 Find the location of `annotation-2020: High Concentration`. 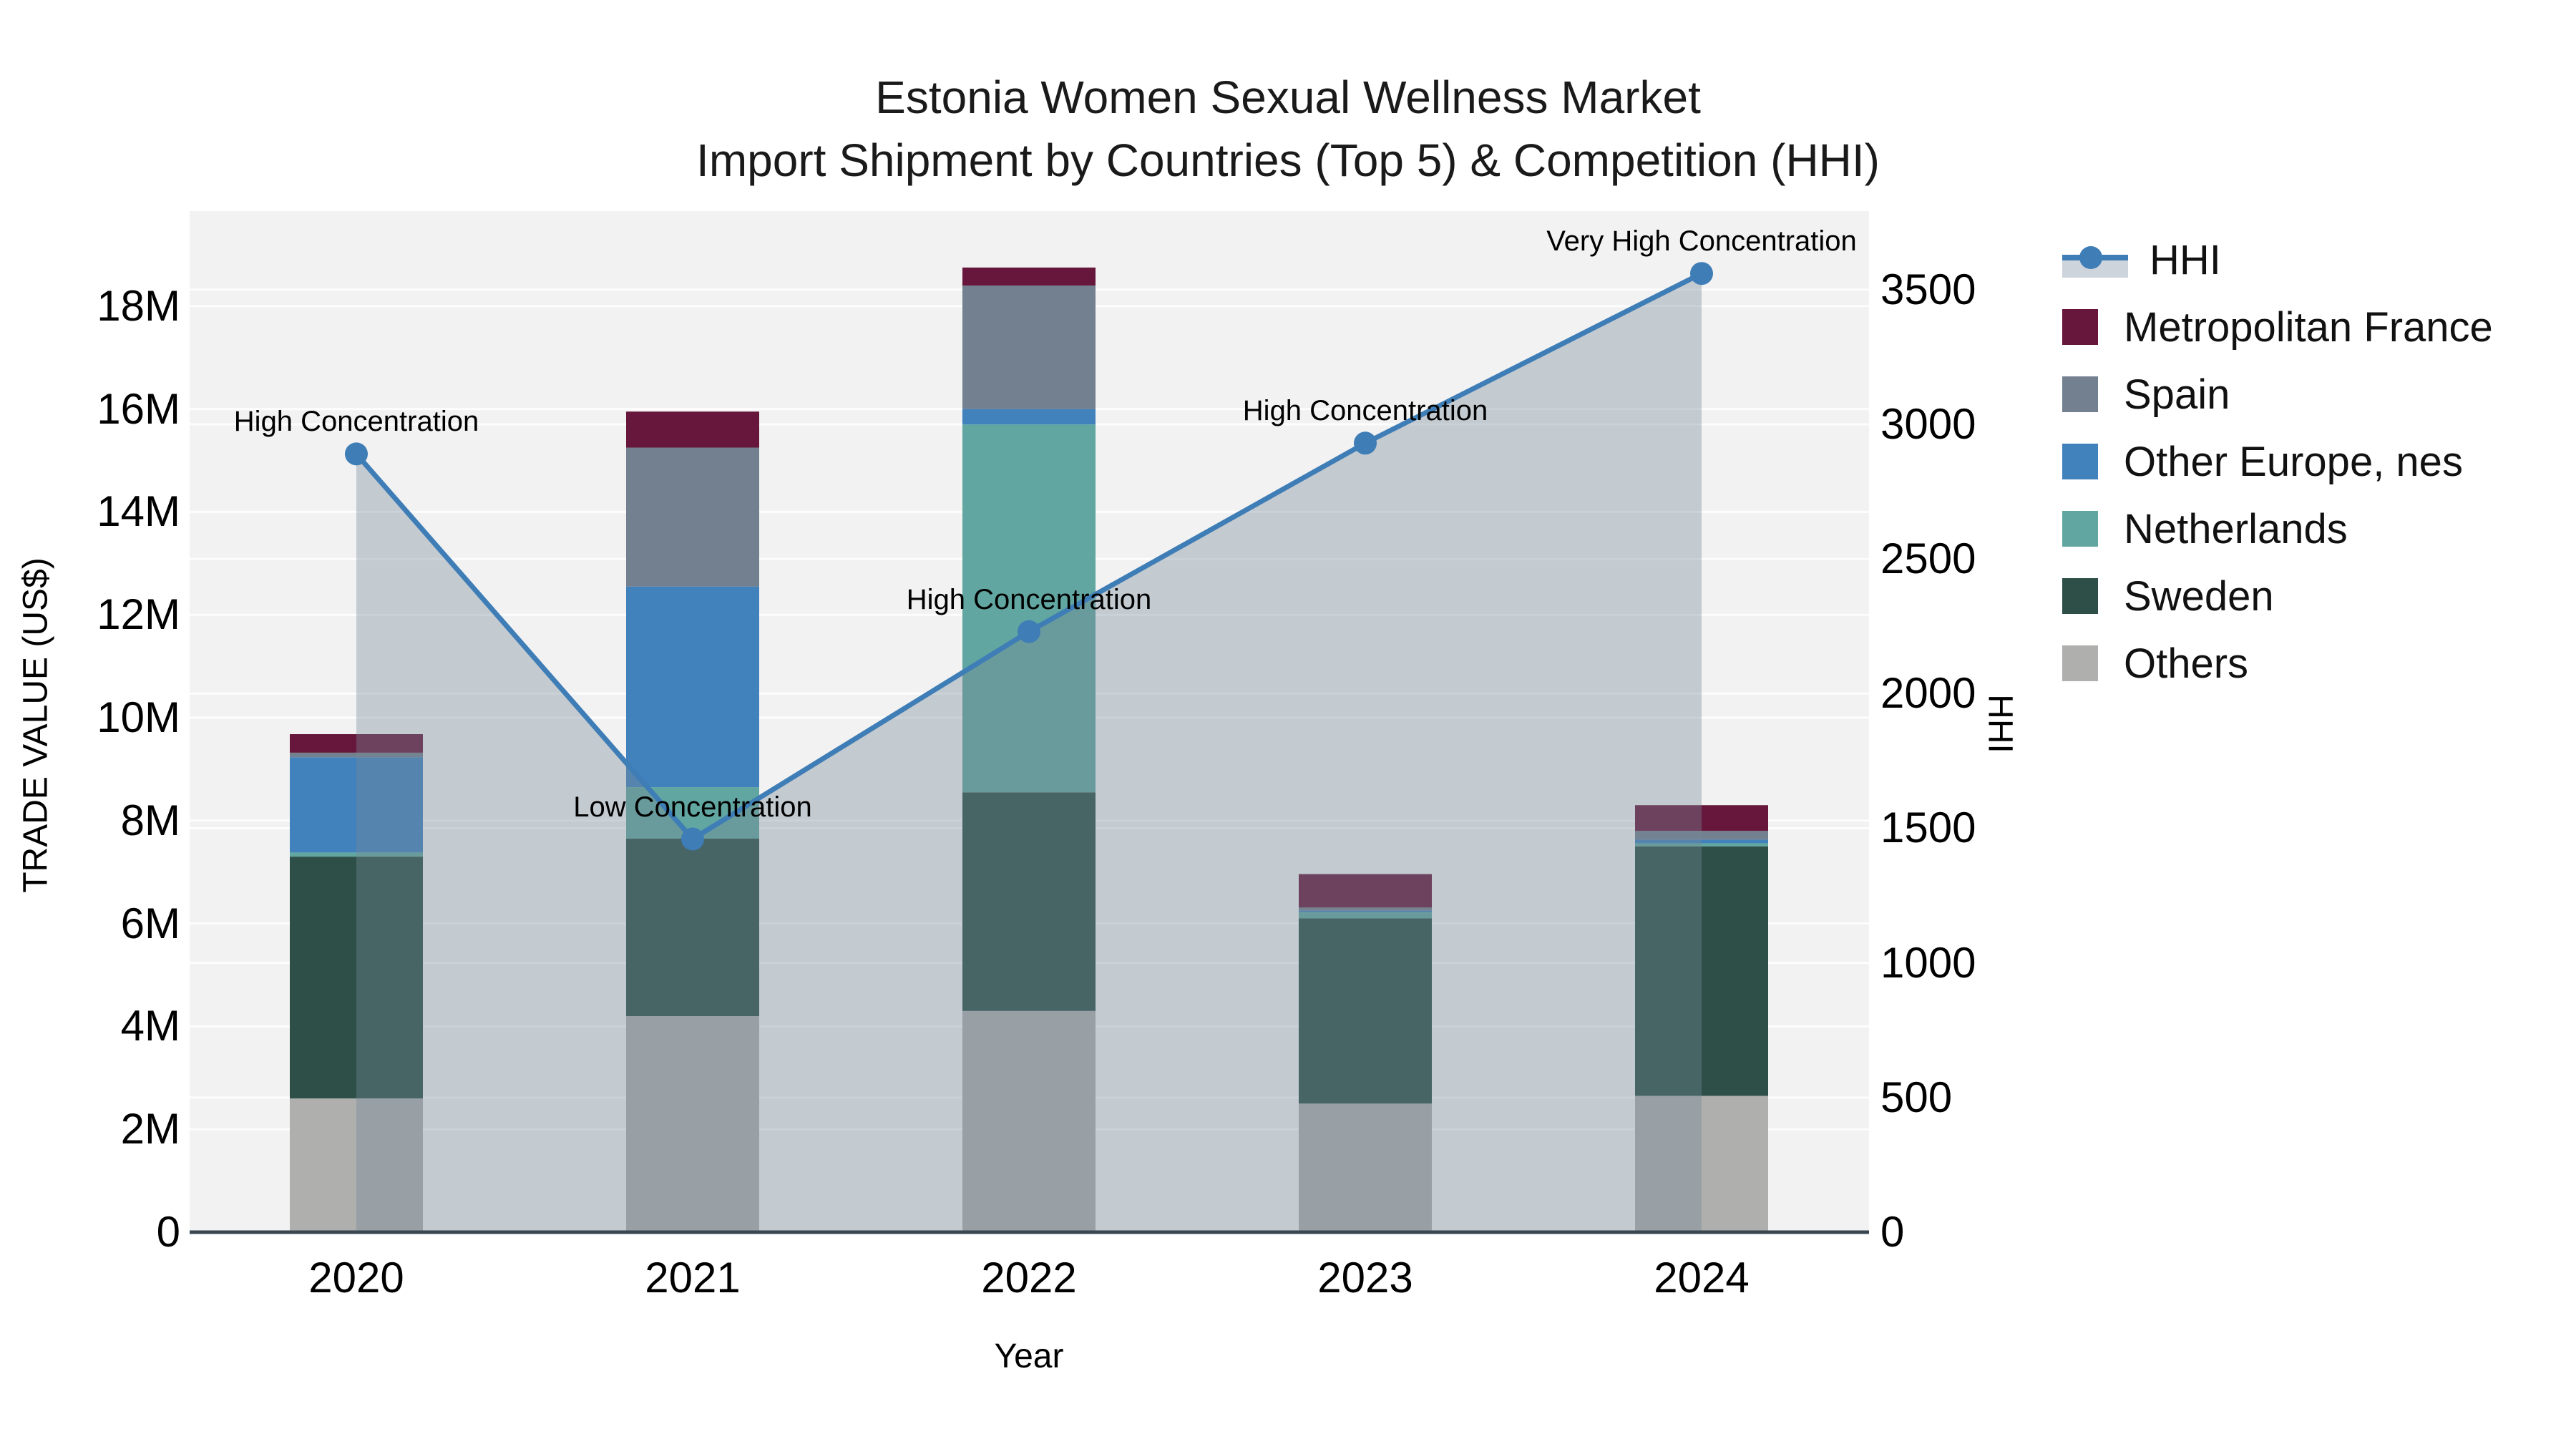

annotation-2020: High Concentration is located at coordinates (356, 422).